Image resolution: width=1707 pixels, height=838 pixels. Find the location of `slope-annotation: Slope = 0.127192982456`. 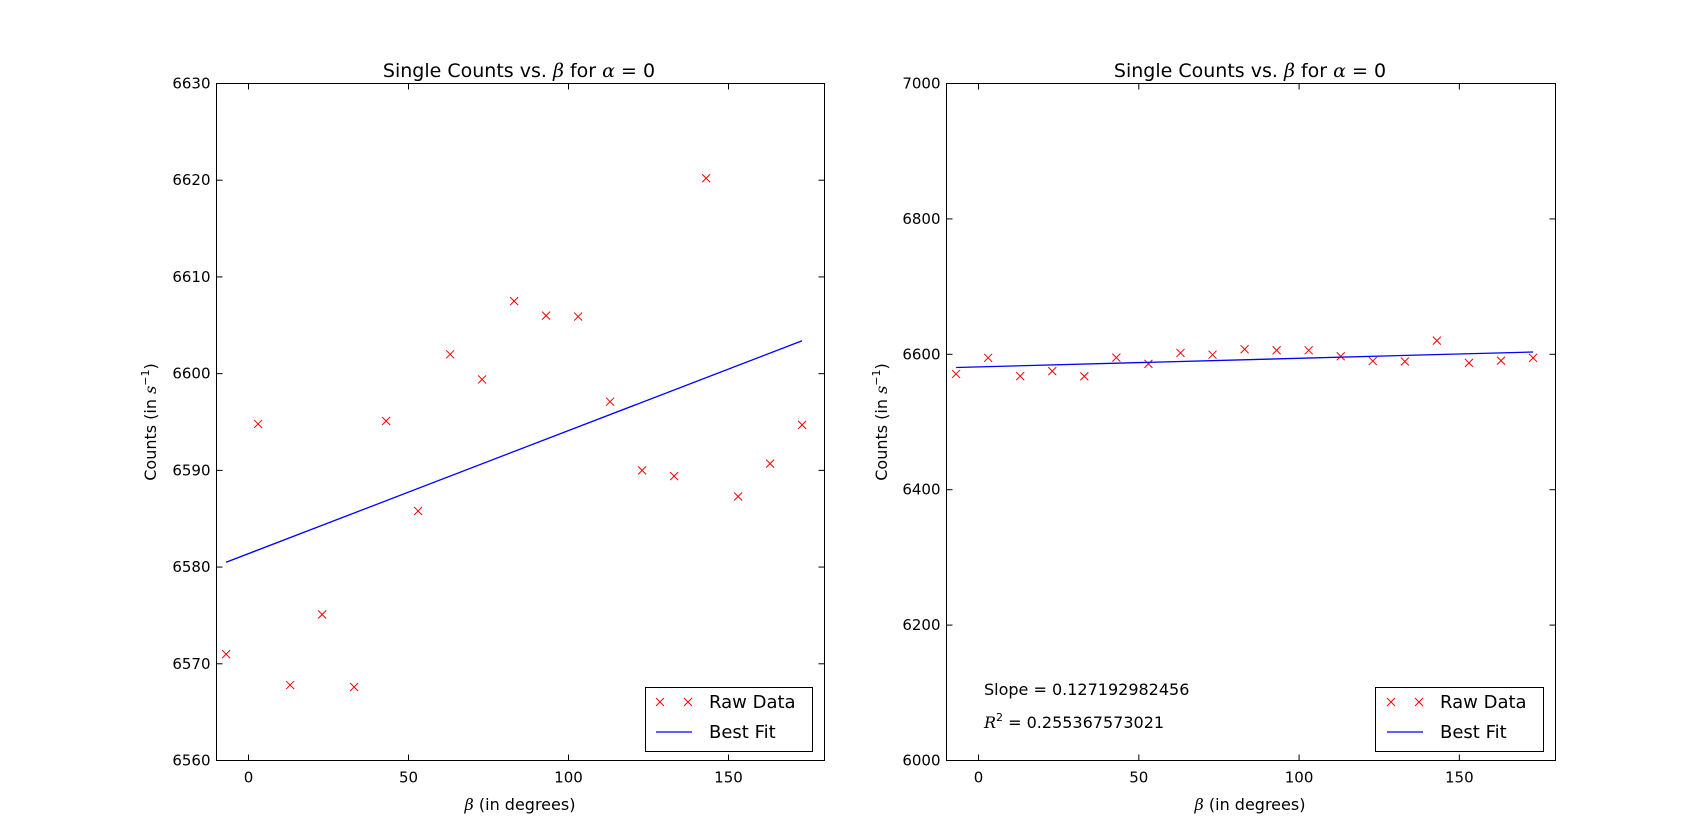

slope-annotation: Slope = 0.127192982456 is located at coordinates (1086, 689).